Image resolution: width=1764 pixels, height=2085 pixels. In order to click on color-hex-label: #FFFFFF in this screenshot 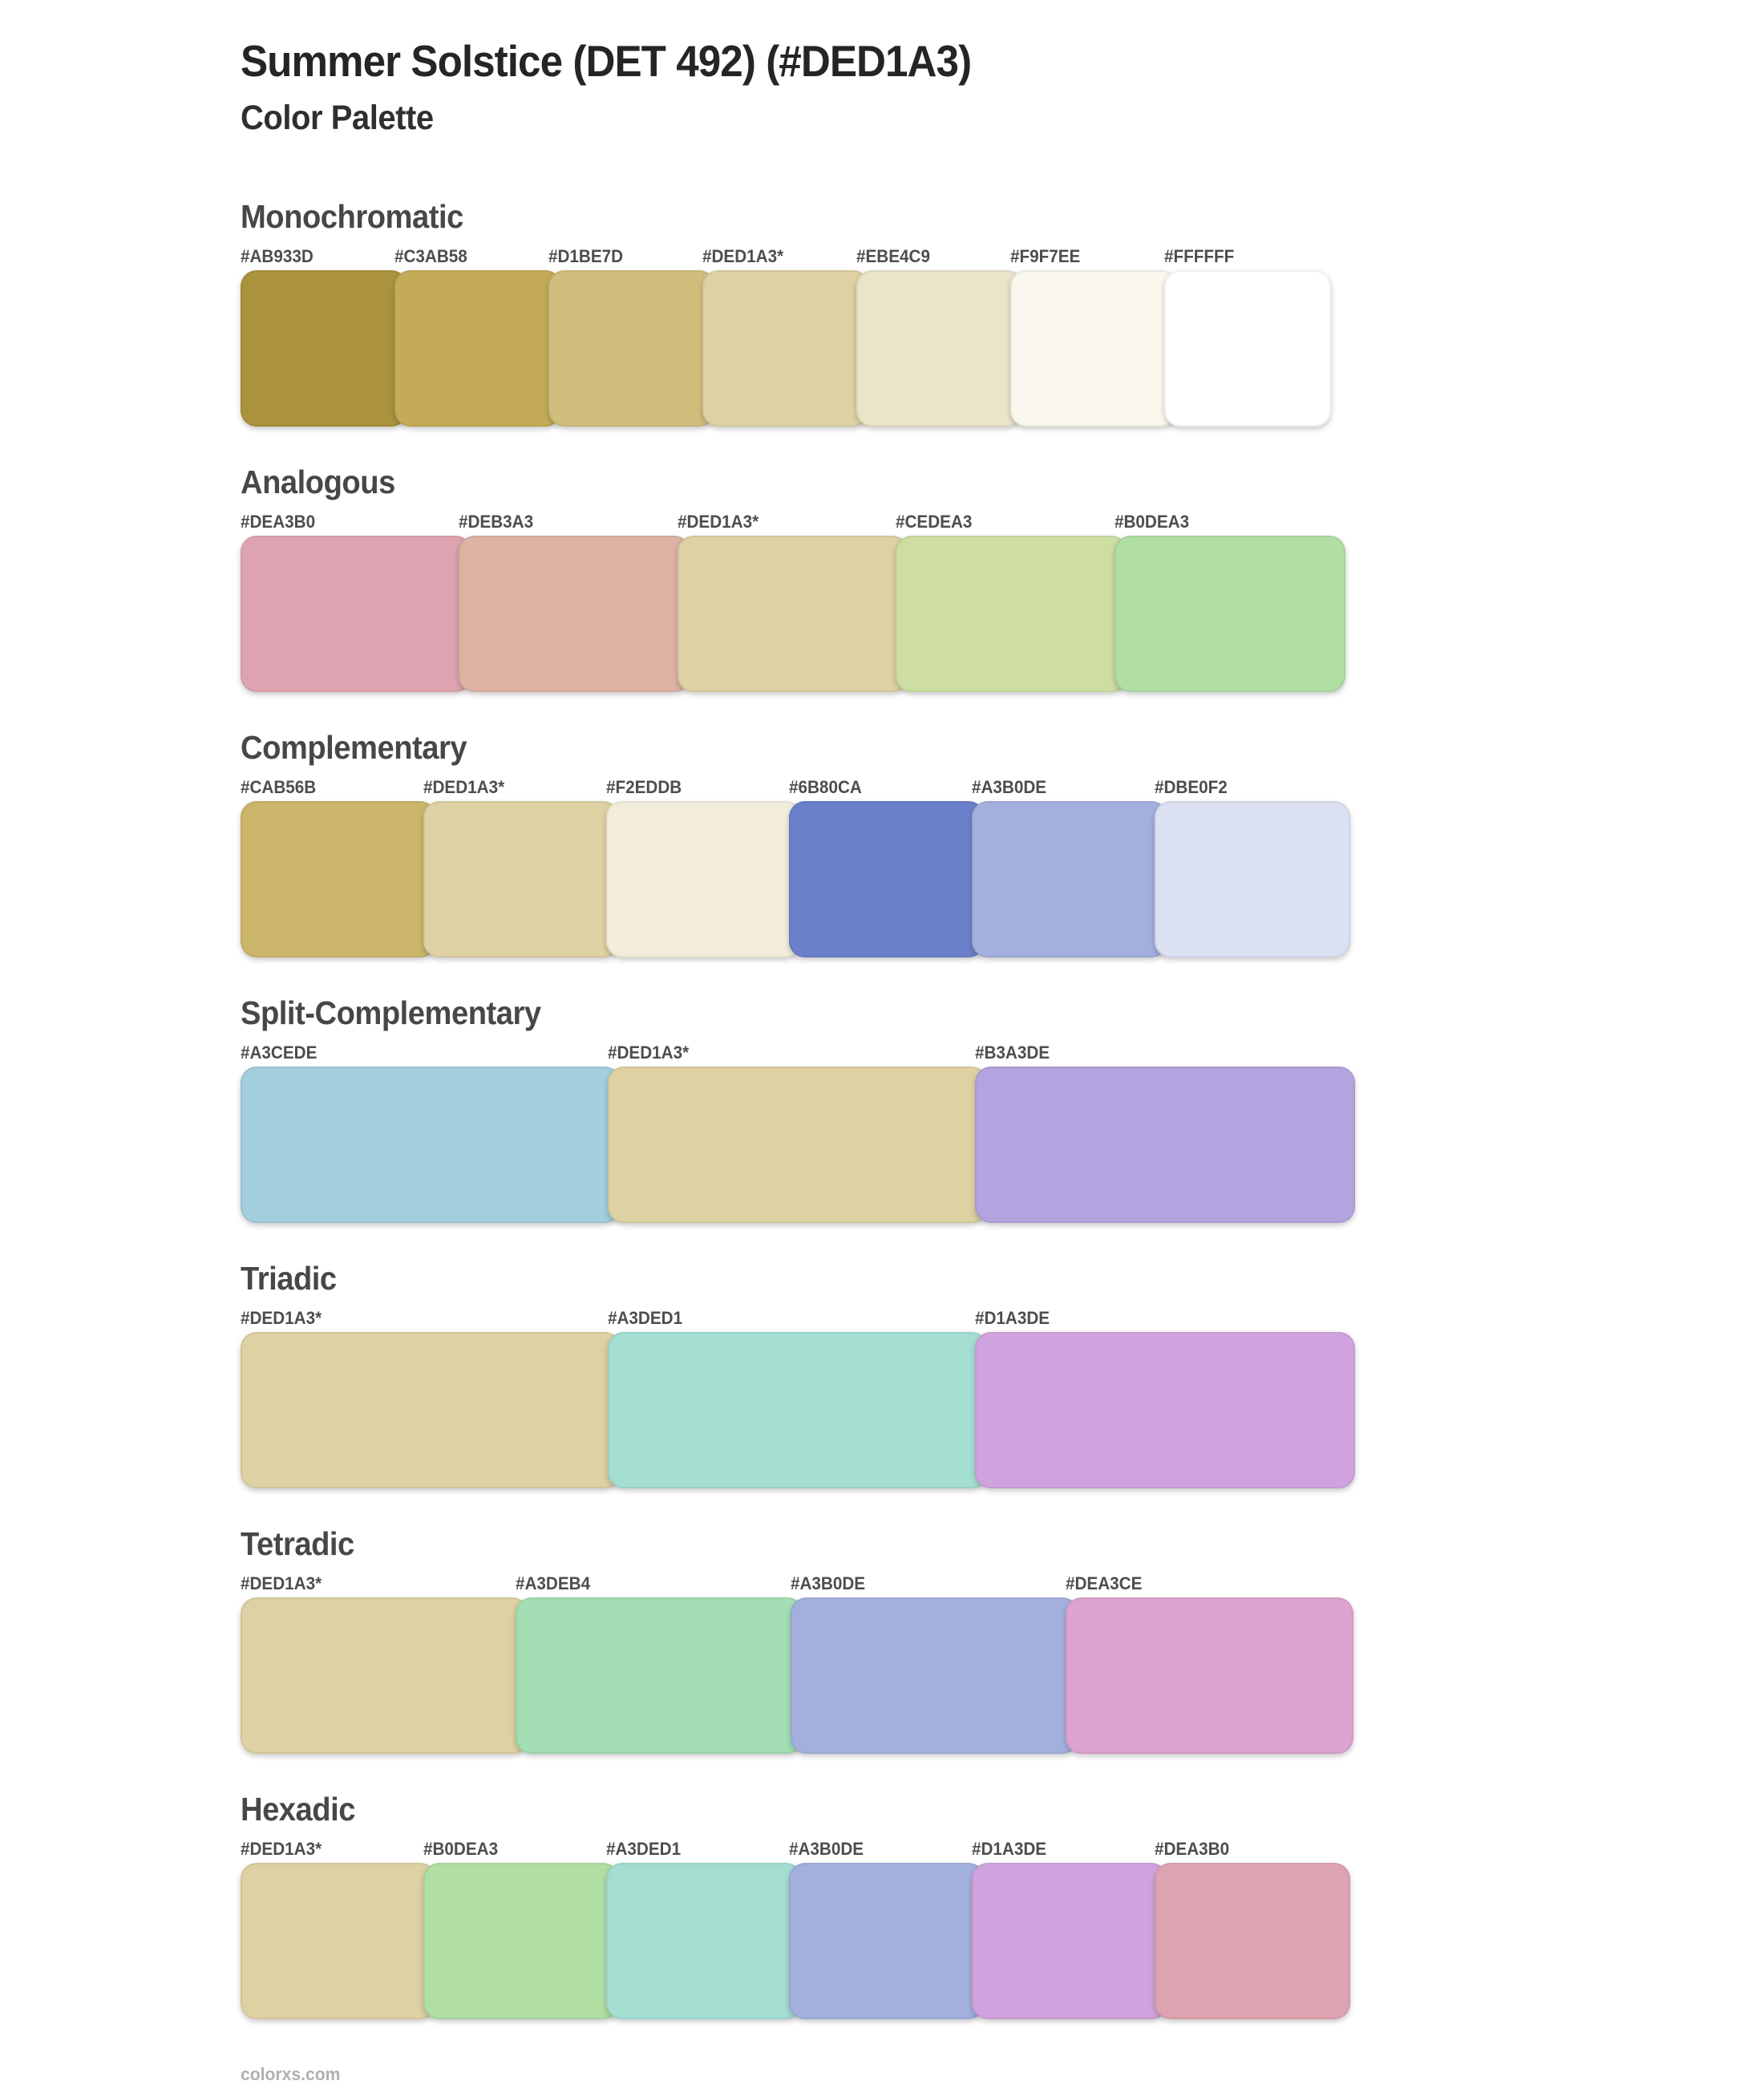, I will do `click(1199, 256)`.